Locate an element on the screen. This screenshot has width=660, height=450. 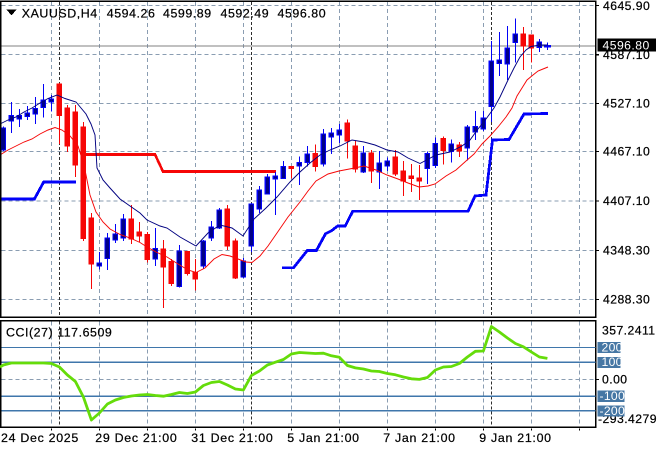
svg-text: 29 Dec 21:00 is located at coordinates (136, 438).